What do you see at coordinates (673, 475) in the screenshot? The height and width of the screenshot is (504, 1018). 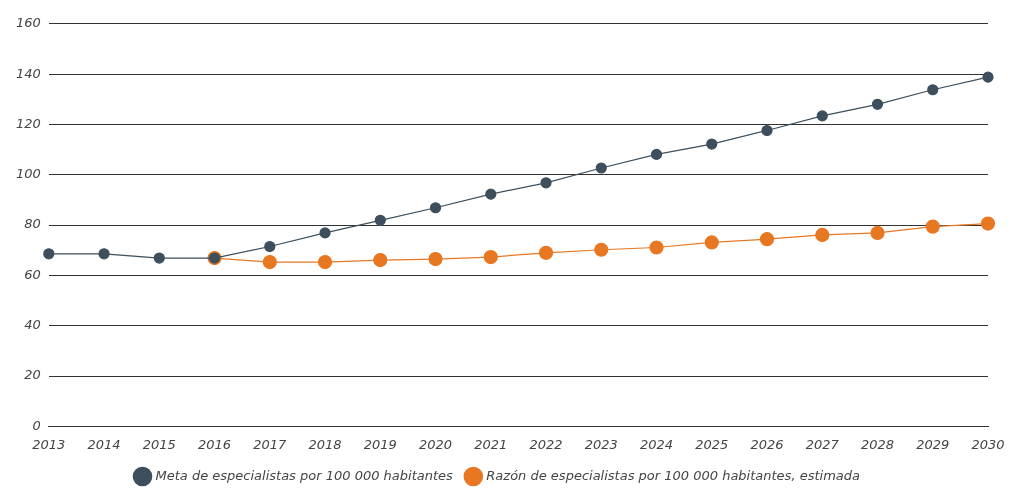 I see `legend-label: Razón de especialistas por 100 000 habitantes, estimada` at bounding box center [673, 475].